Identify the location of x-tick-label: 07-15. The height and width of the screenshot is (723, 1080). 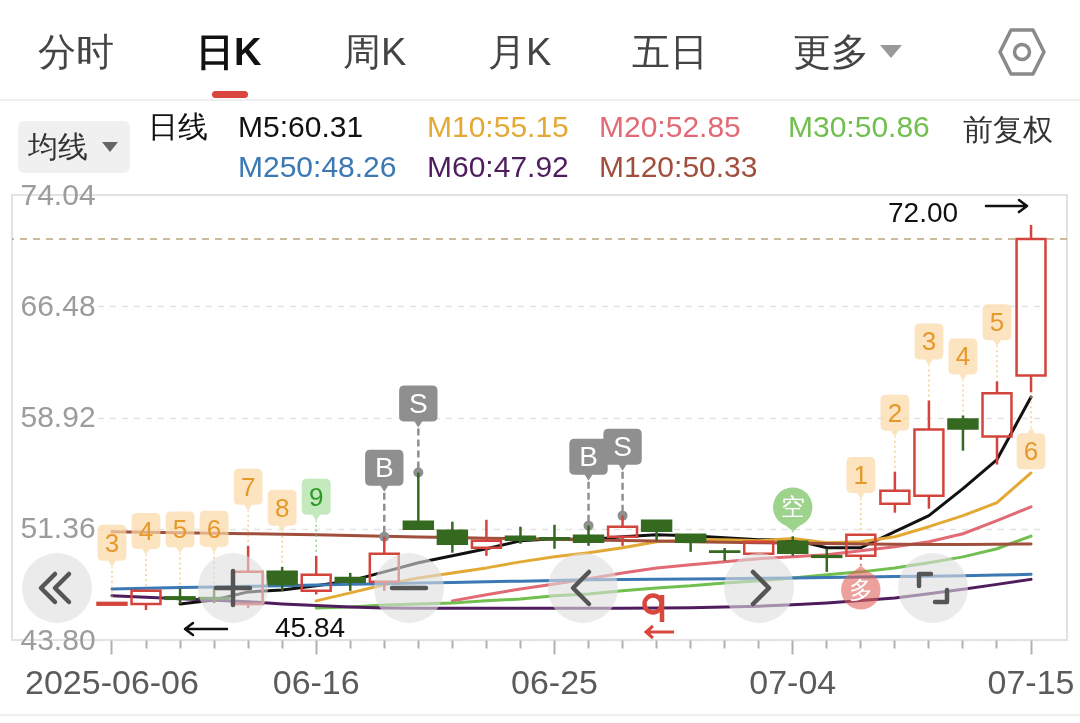
(1031, 681).